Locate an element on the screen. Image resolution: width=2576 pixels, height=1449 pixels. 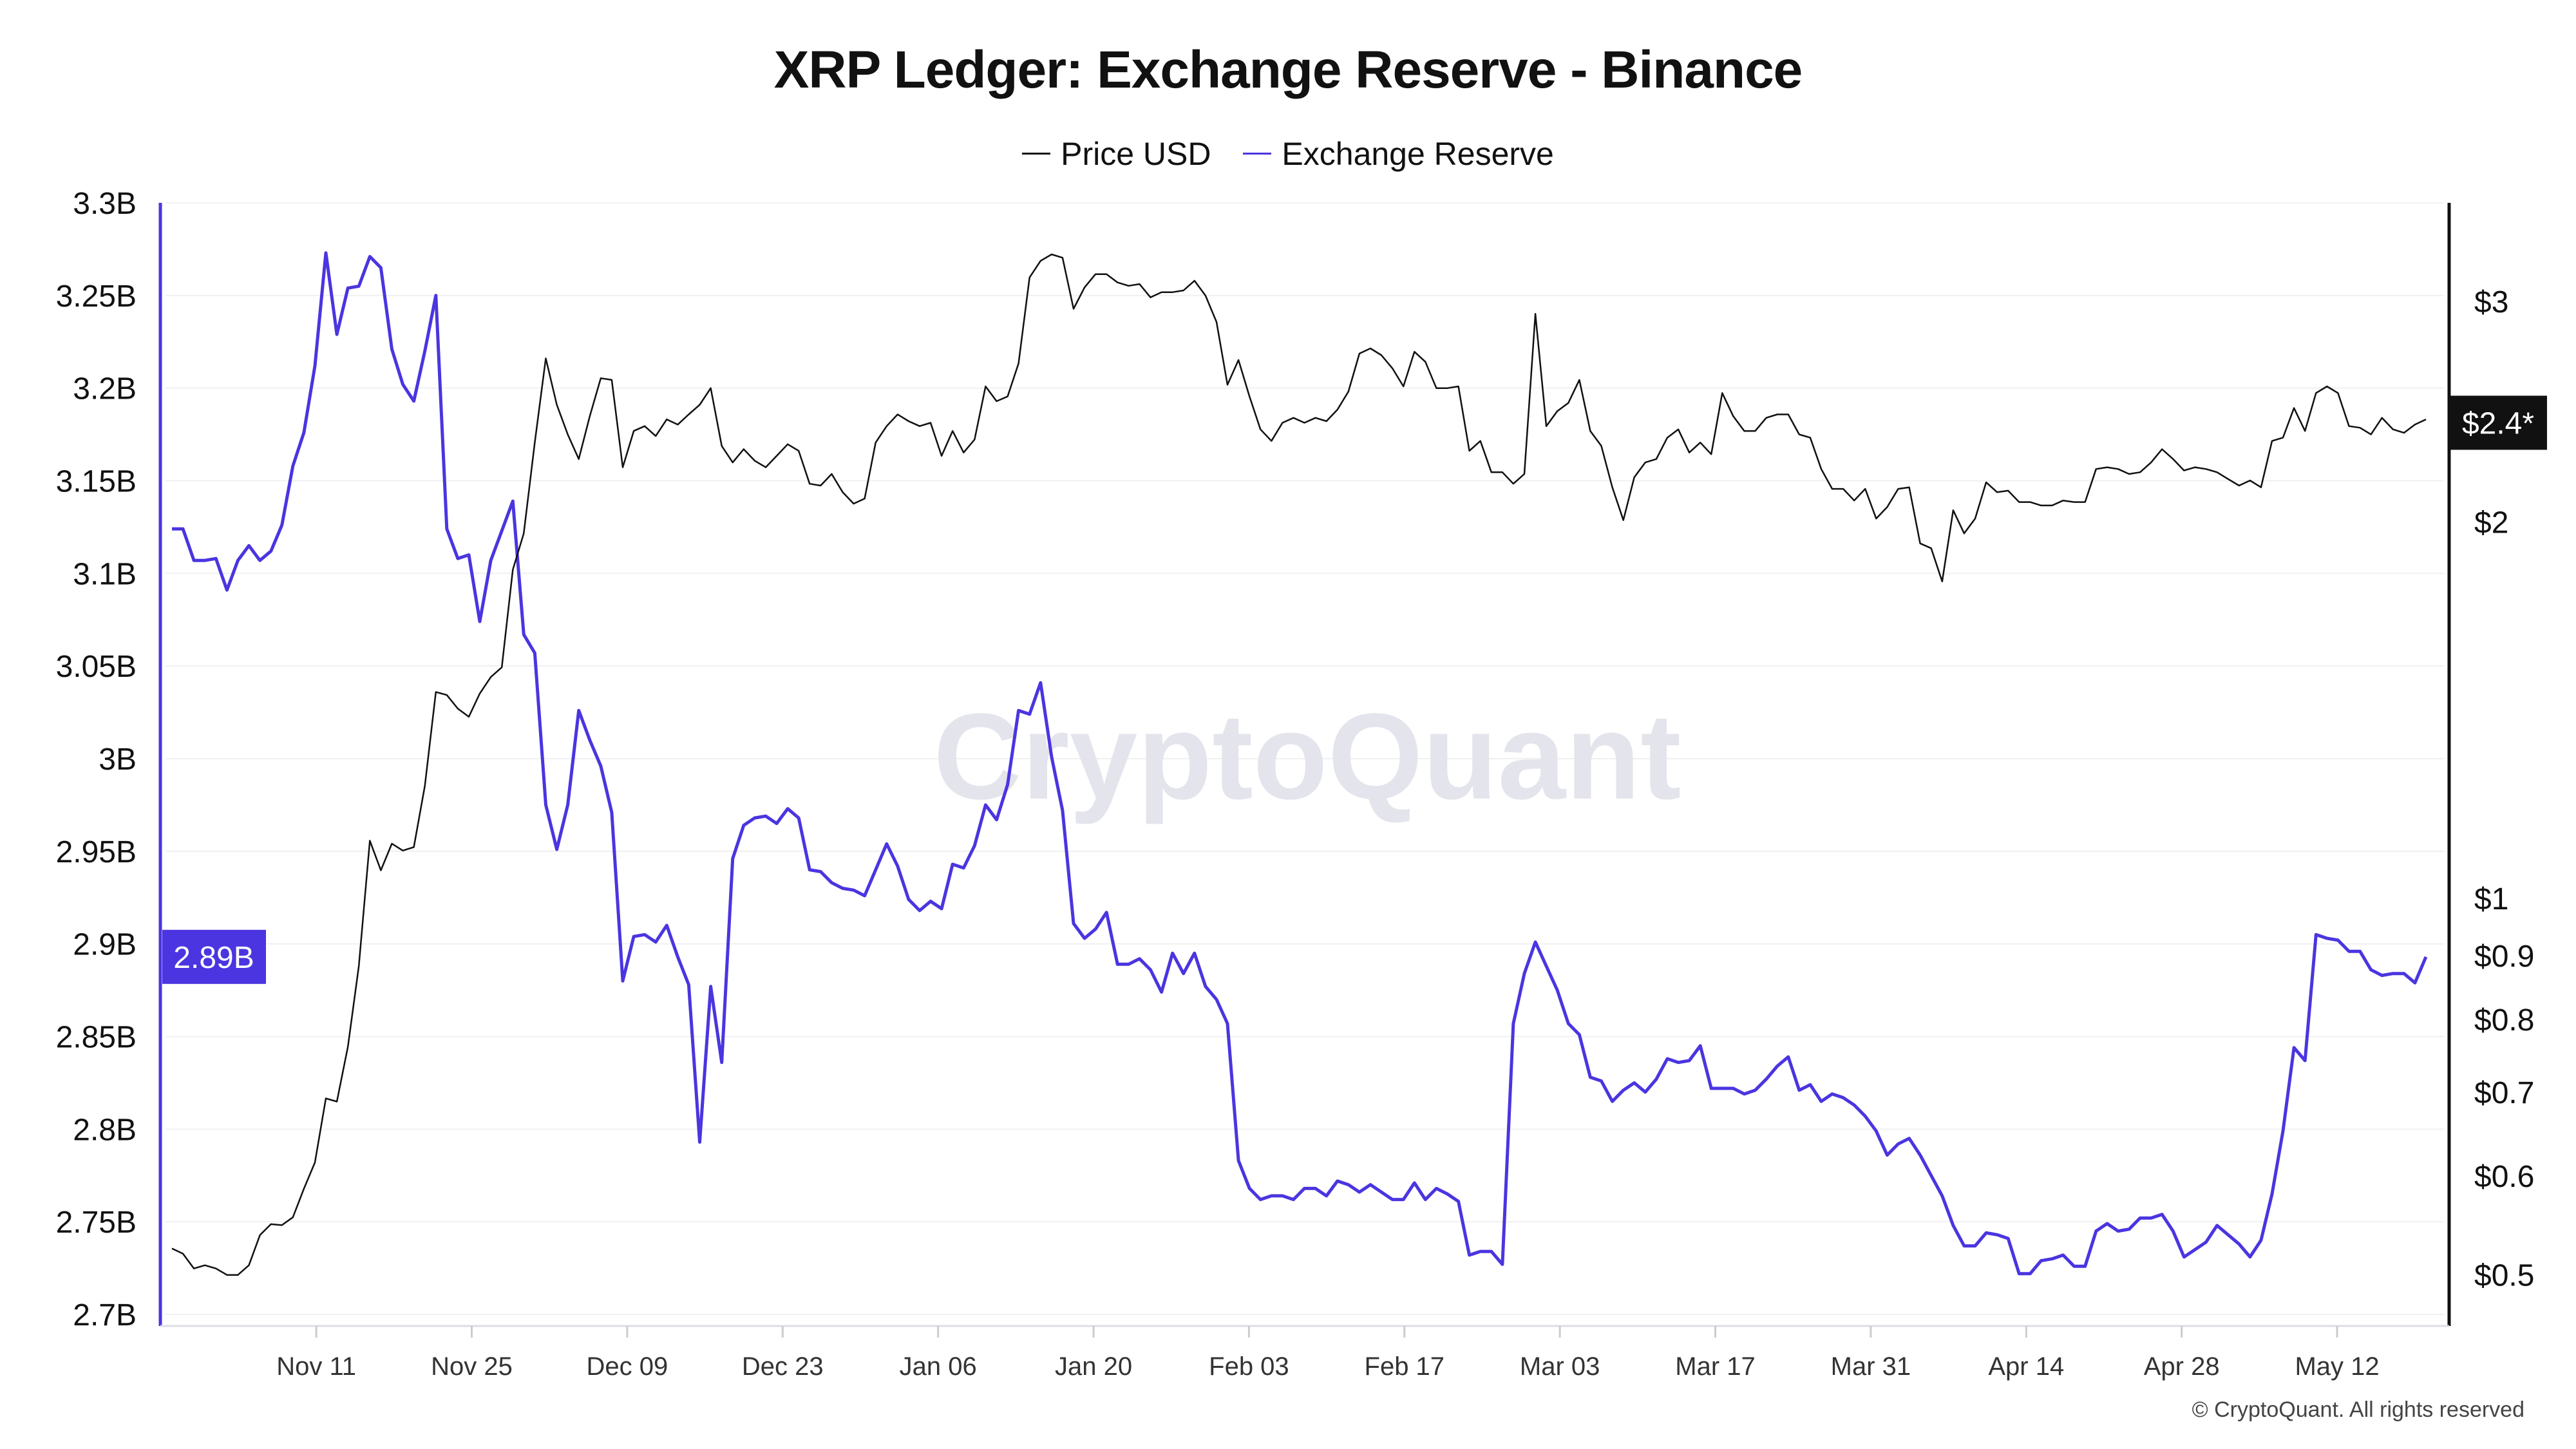
x-tick-label: May 12 is located at coordinates (2337, 1366).